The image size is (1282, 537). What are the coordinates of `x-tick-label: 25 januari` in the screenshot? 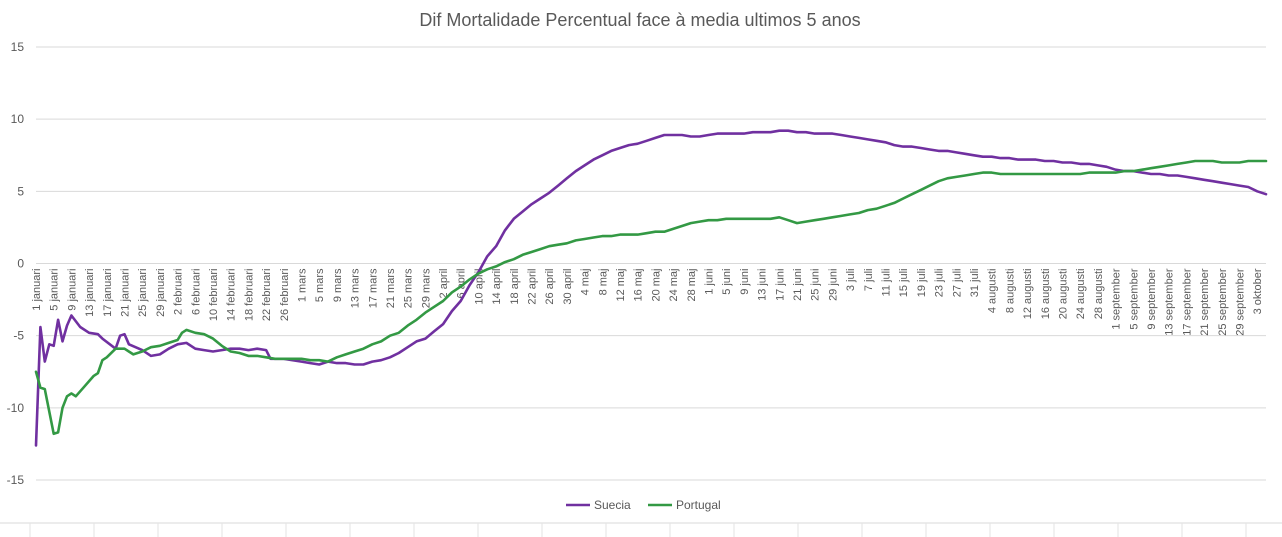 It's located at (143, 293).